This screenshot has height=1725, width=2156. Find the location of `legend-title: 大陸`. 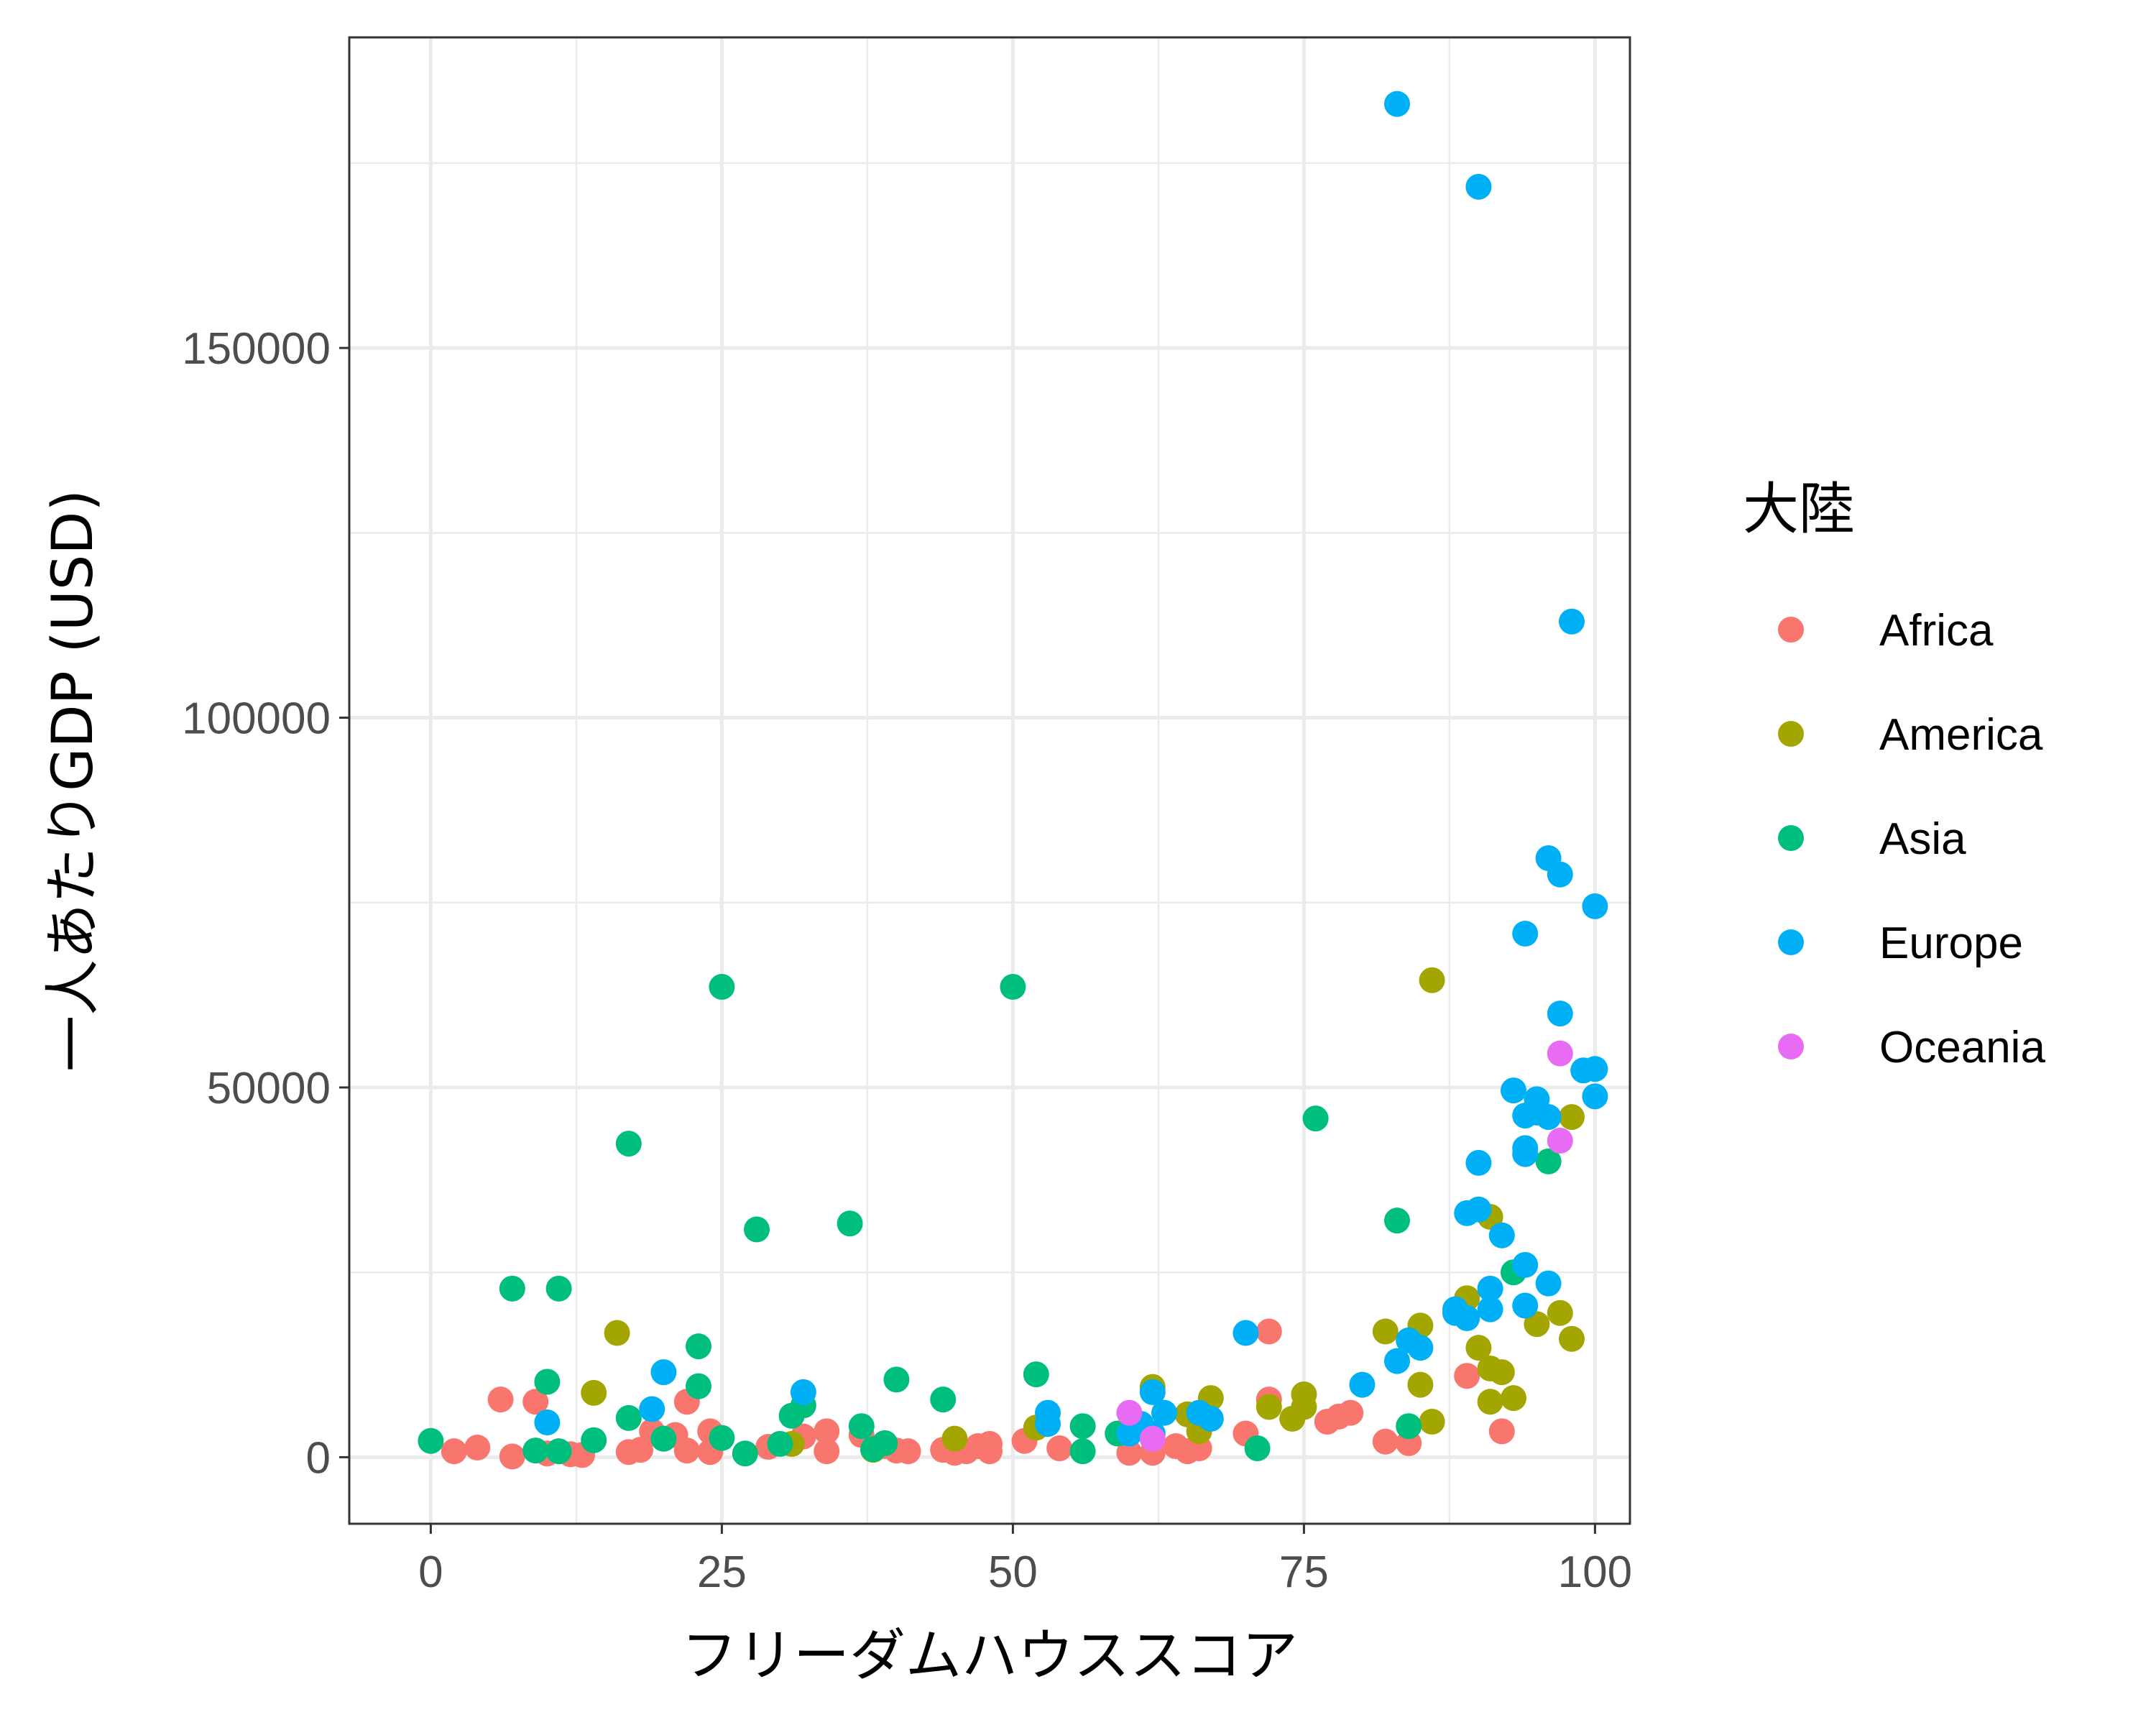

legend-title: 大陸 is located at coordinates (1799, 509).